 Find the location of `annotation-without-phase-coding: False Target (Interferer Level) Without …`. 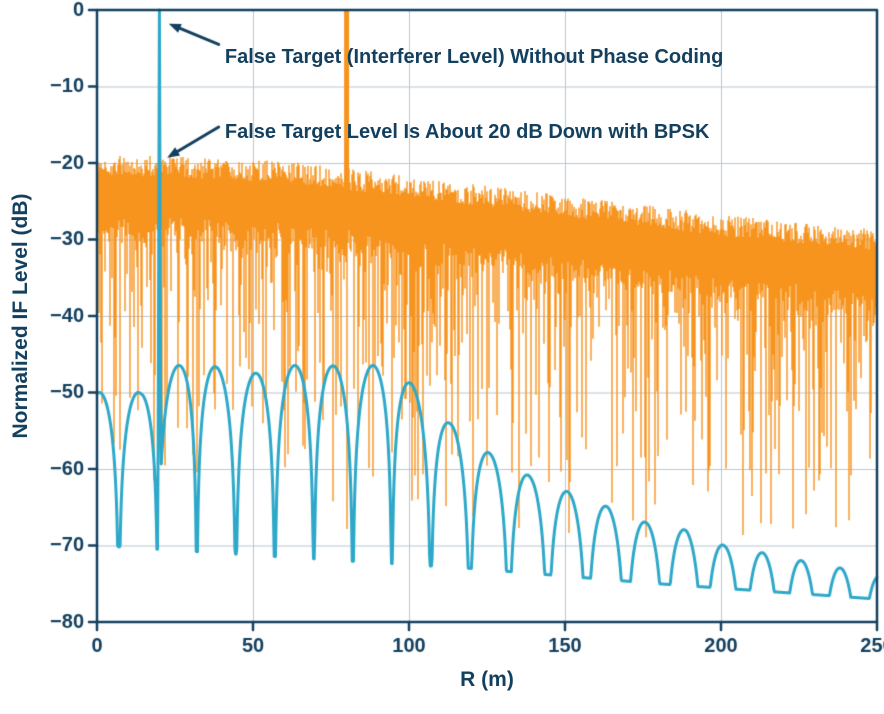

annotation-without-phase-coding: False Target (Interferer Level) Without … is located at coordinates (474, 57).